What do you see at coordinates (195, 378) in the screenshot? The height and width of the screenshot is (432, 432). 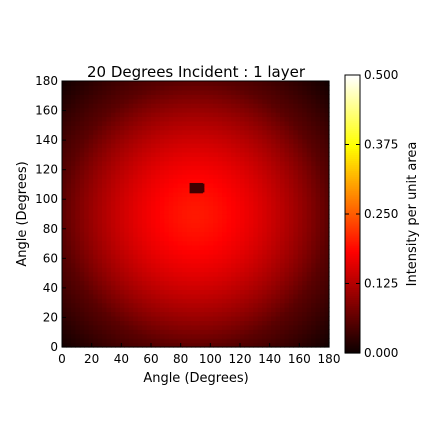 I see `x-axis-label: Angle (Degrees)` at bounding box center [195, 378].